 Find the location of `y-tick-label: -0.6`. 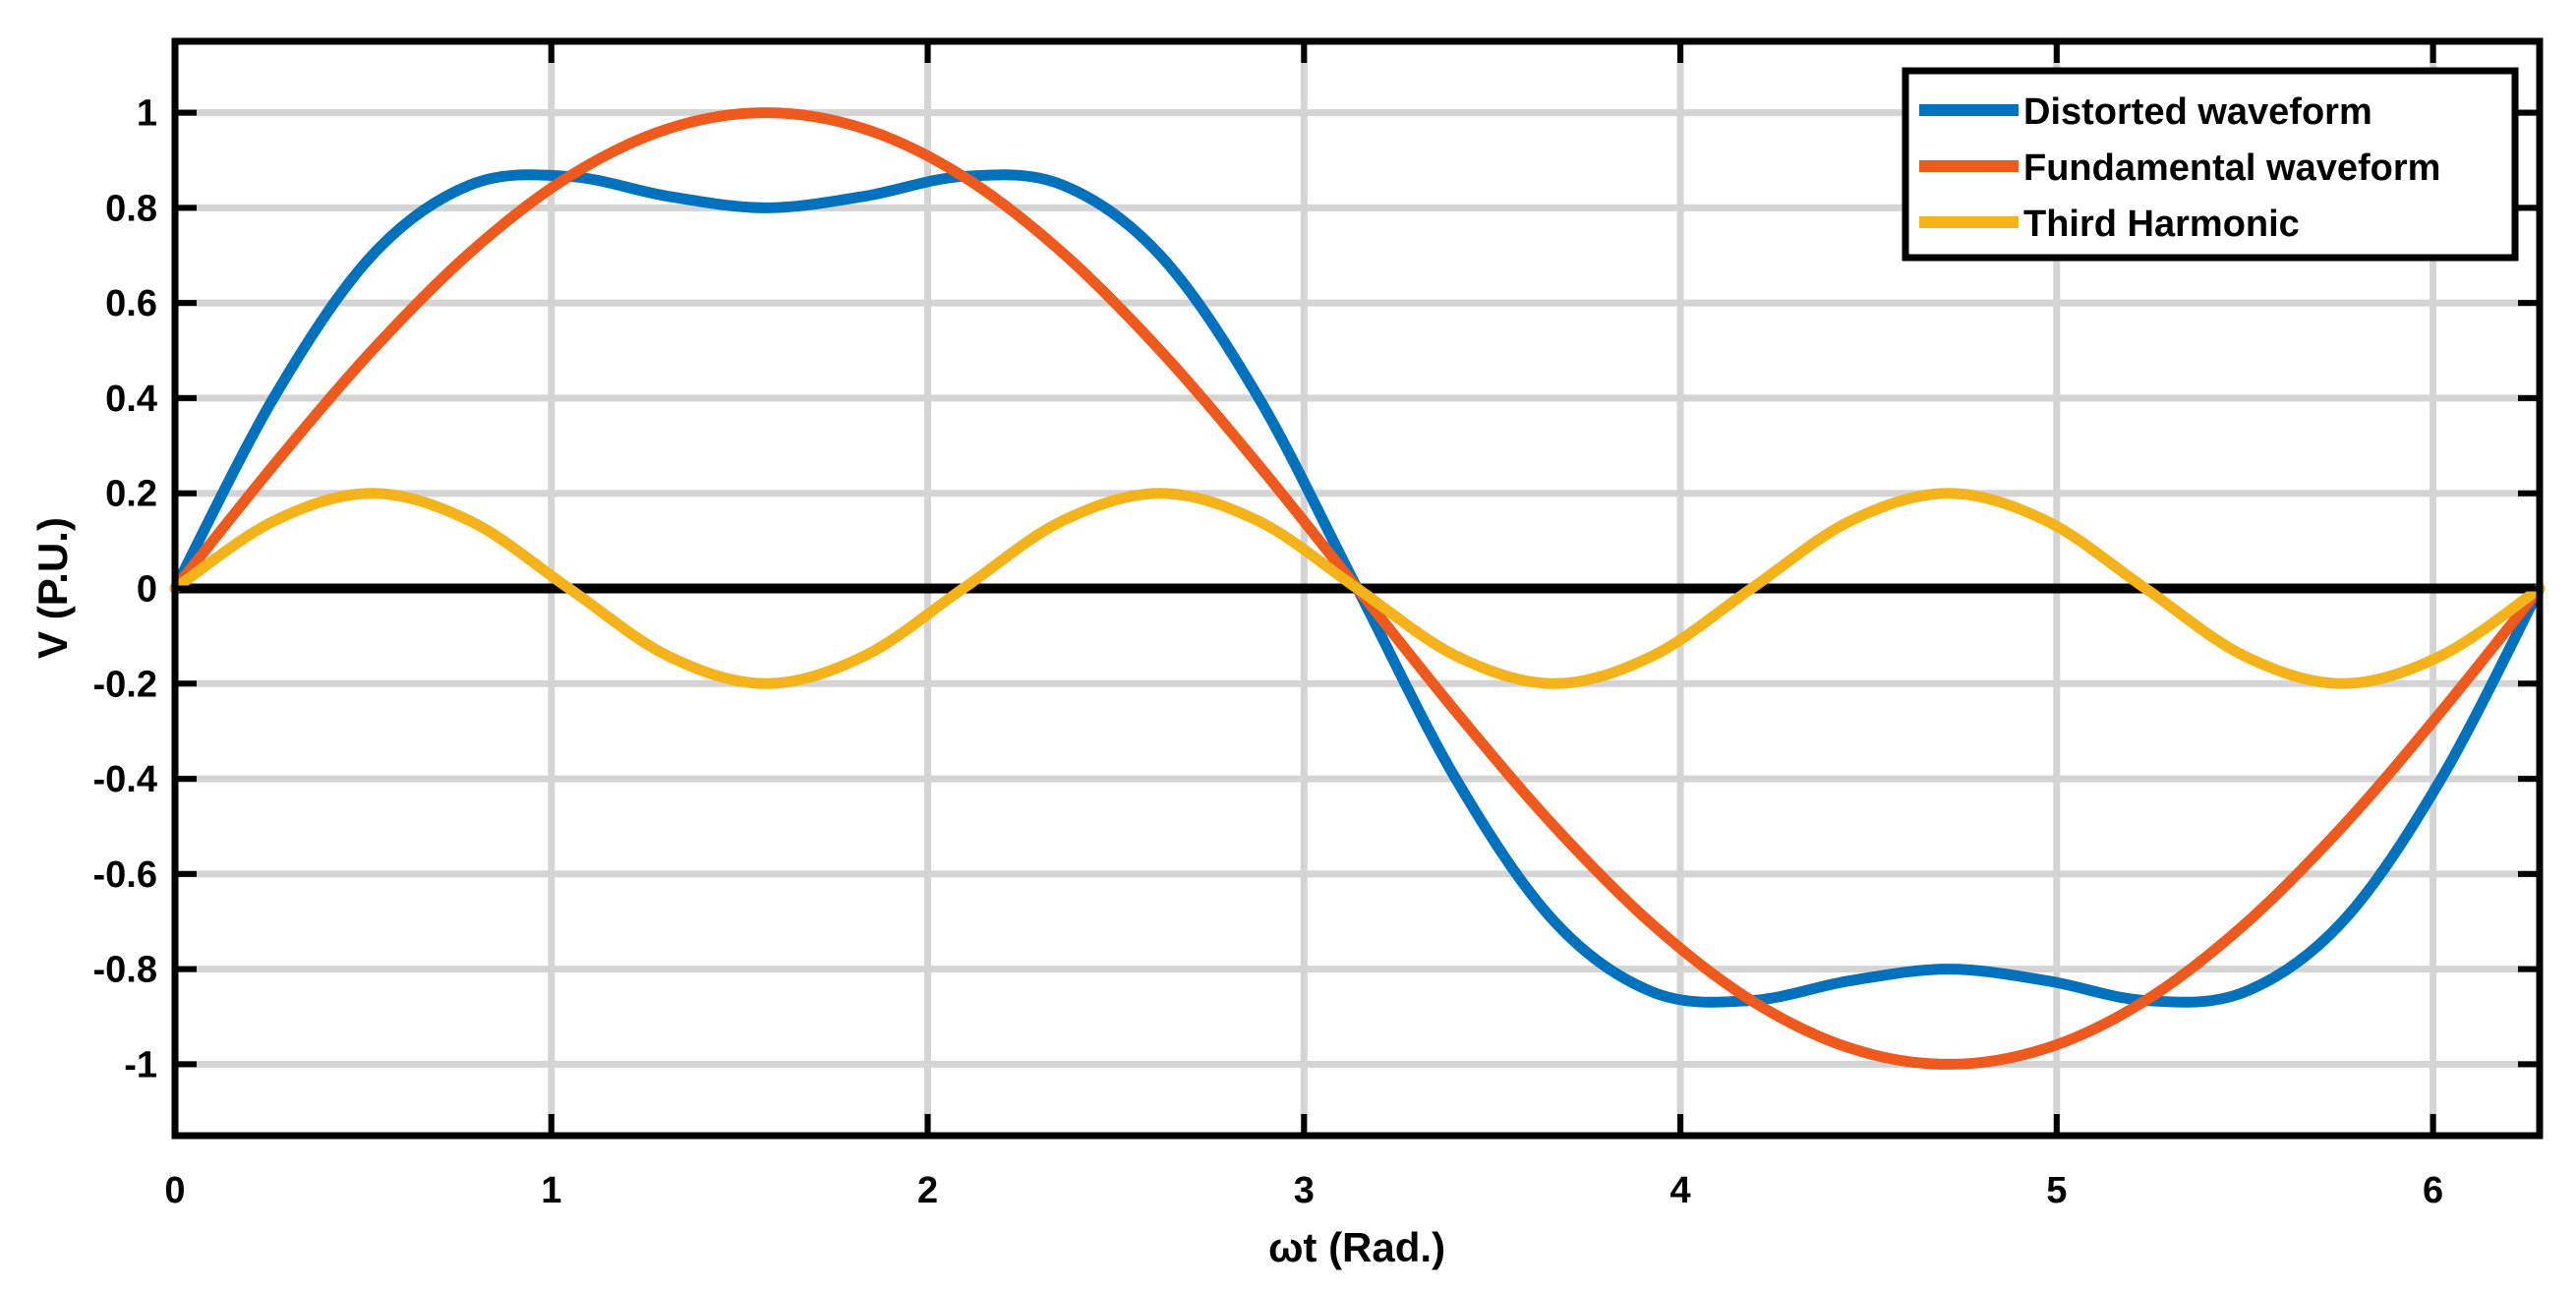

y-tick-label: -0.6 is located at coordinates (125, 875).